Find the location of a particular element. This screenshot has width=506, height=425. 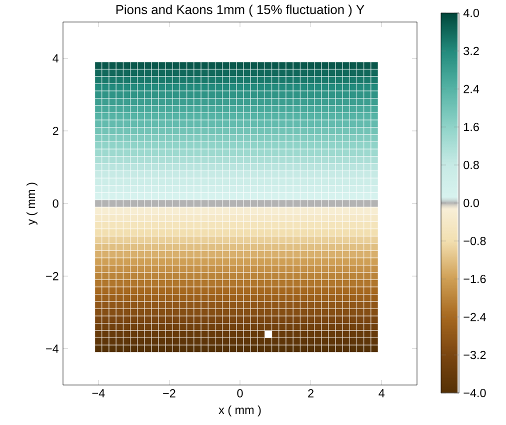

y-tick-label: −2 is located at coordinates (52, 276).